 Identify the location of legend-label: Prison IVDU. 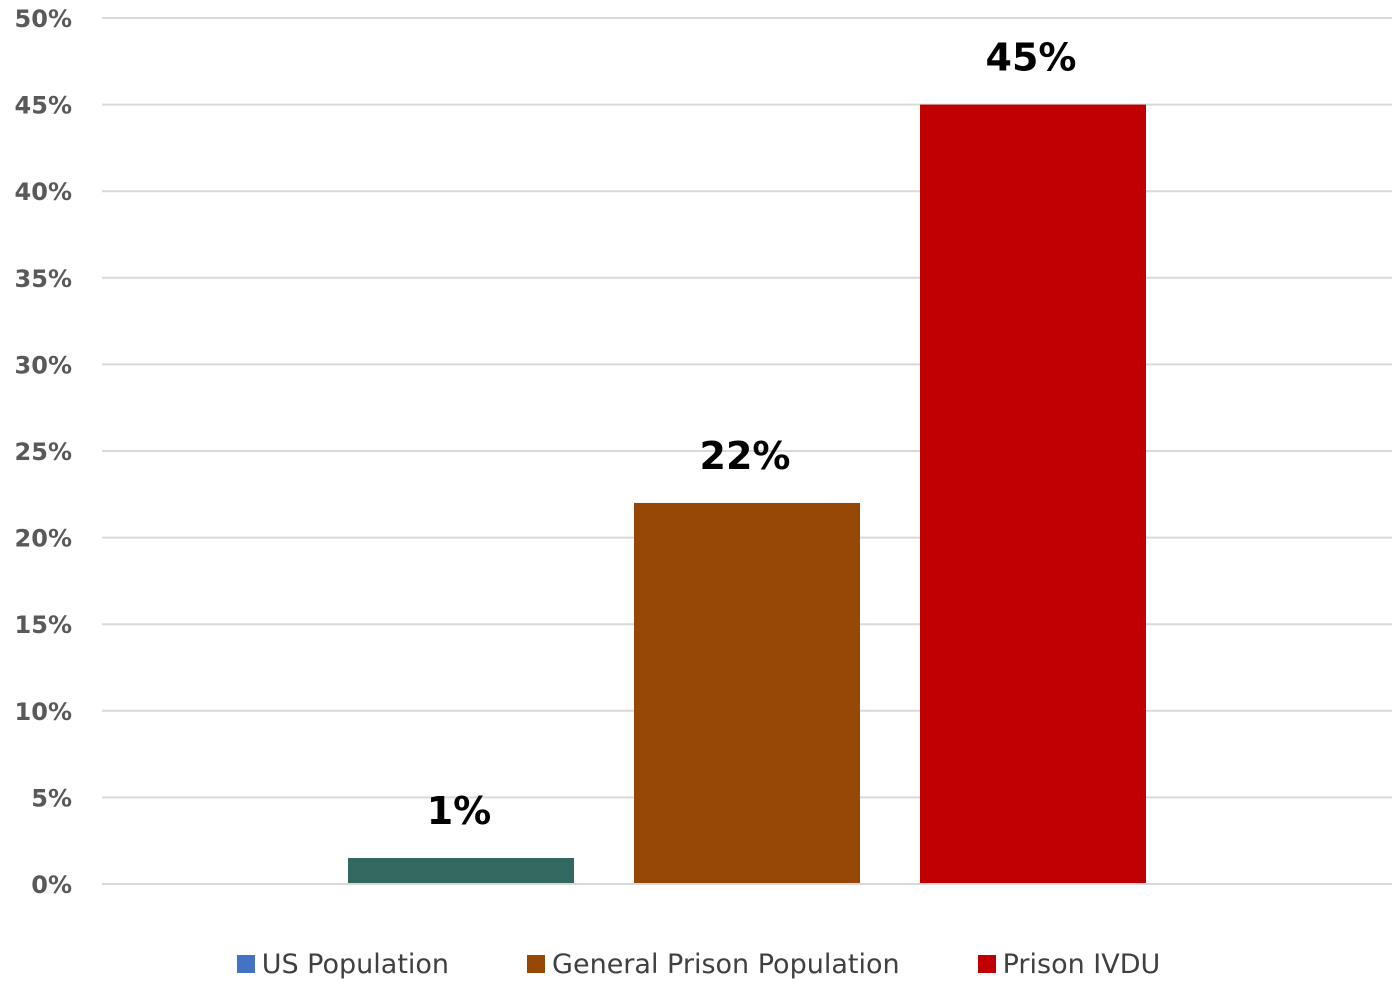
(1081, 964).